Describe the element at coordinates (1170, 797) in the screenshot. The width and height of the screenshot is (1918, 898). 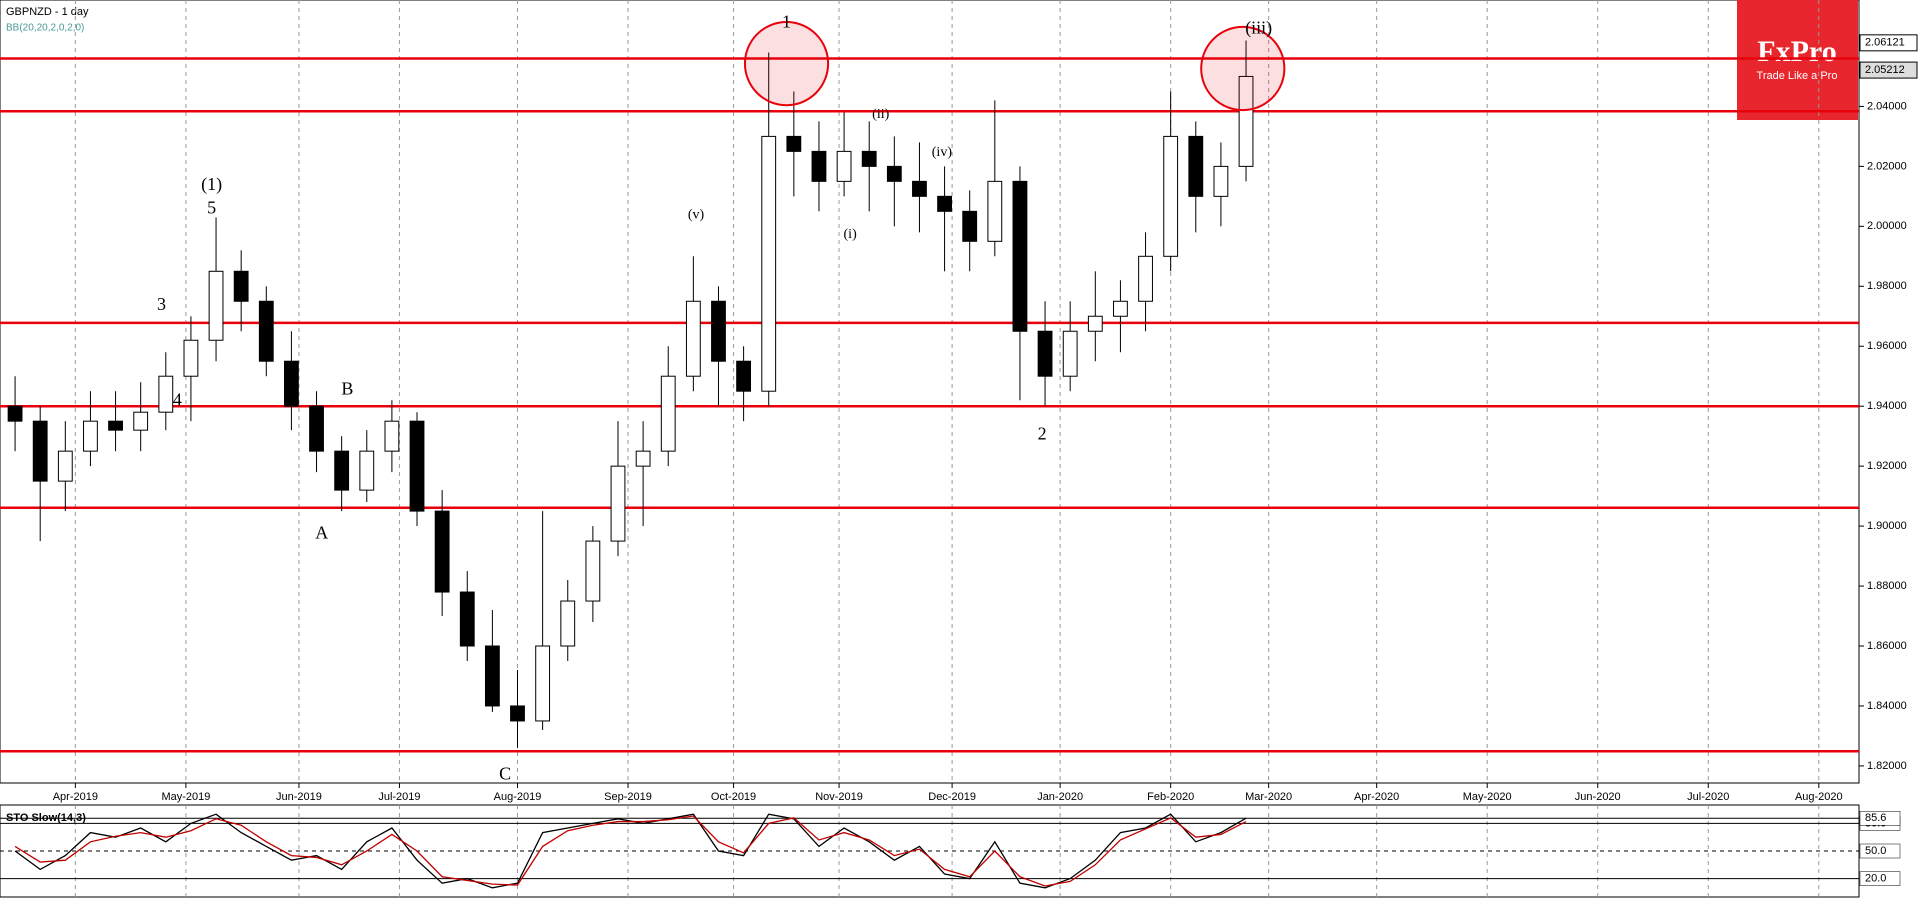
I see `x-tick-label: Feb-2020` at that location.